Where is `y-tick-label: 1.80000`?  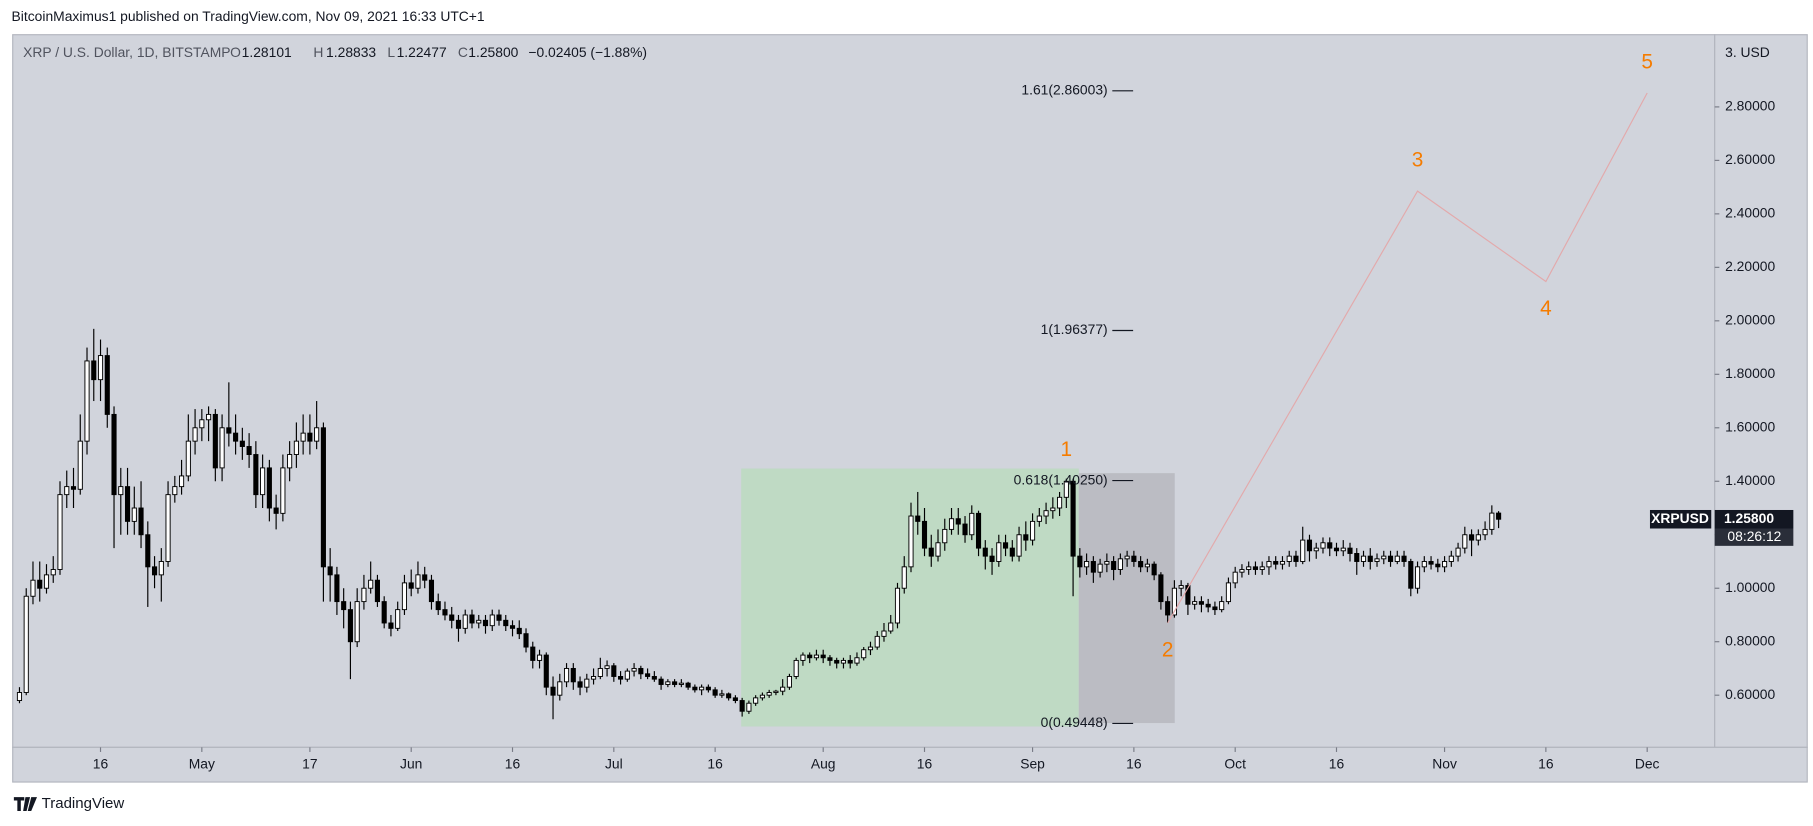
y-tick-label: 1.80000 is located at coordinates (1750, 373).